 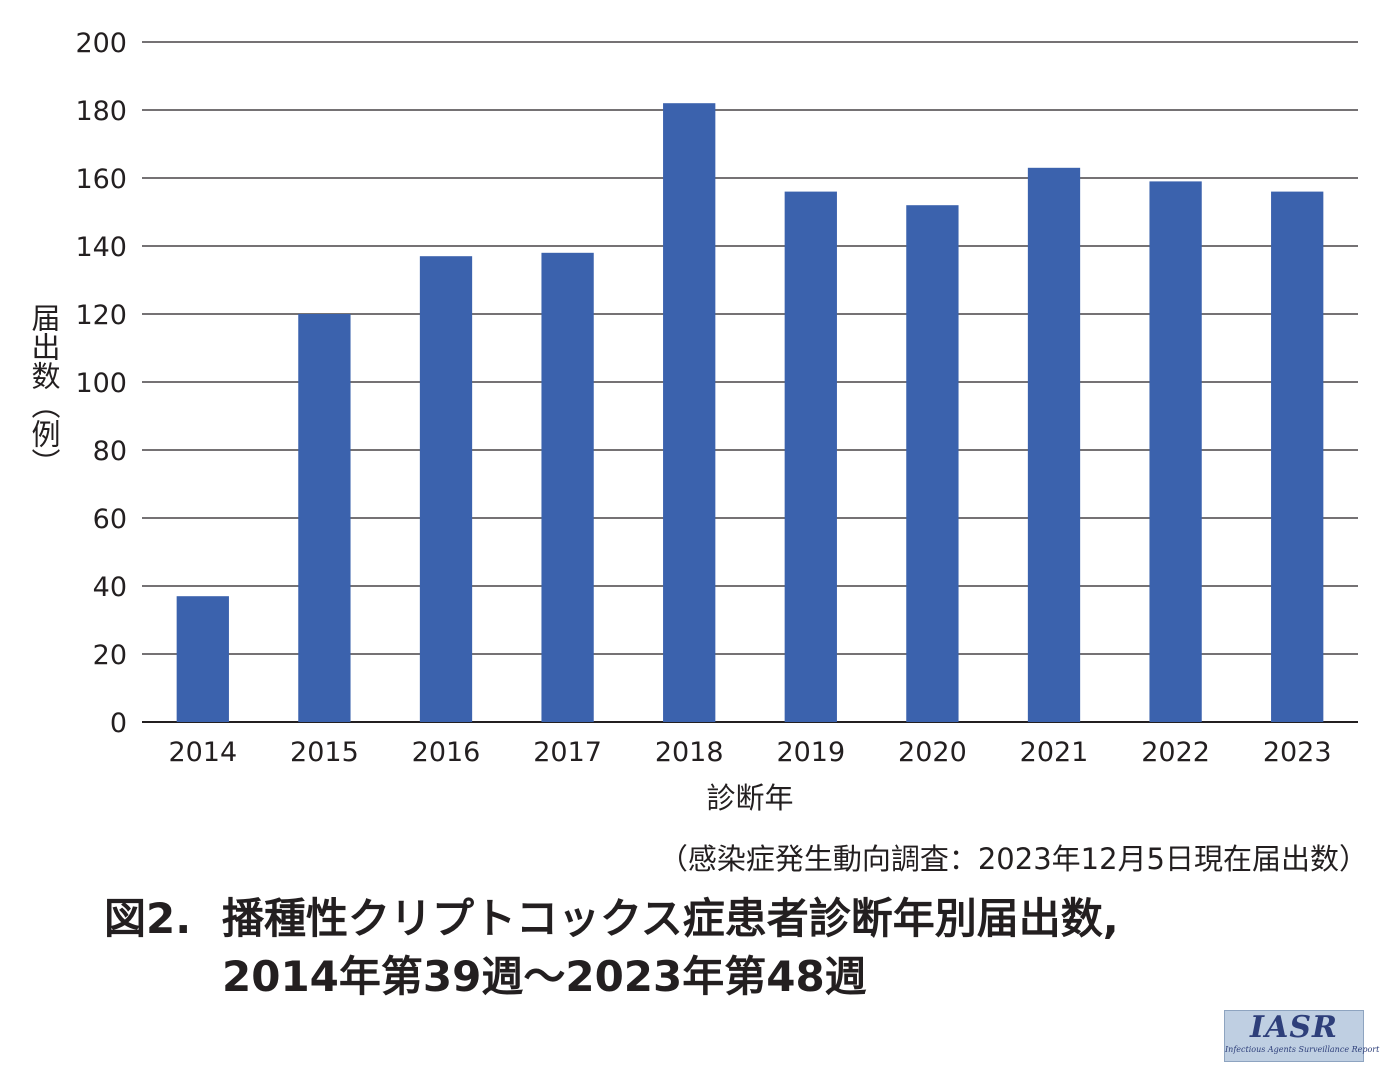 I want to click on y-tick-label: 0, so click(x=118, y=723).